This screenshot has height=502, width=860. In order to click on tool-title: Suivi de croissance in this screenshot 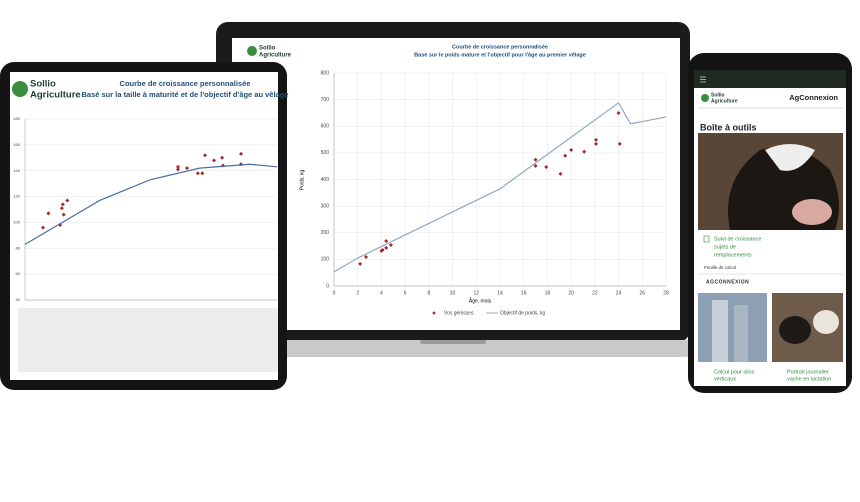, I will do `click(737, 239)`.